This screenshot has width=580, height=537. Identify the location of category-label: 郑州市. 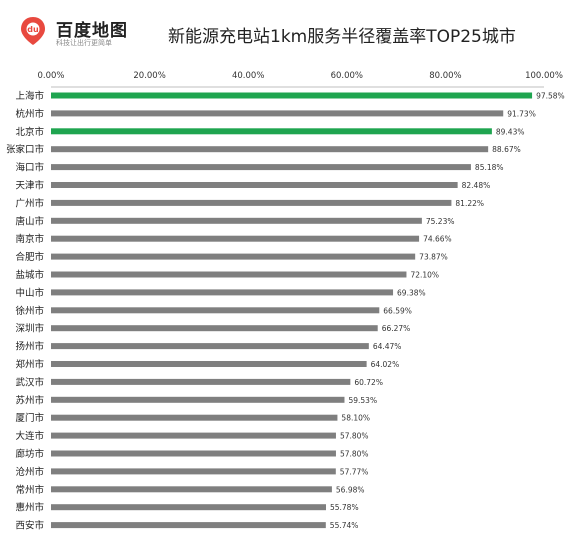
(29, 365).